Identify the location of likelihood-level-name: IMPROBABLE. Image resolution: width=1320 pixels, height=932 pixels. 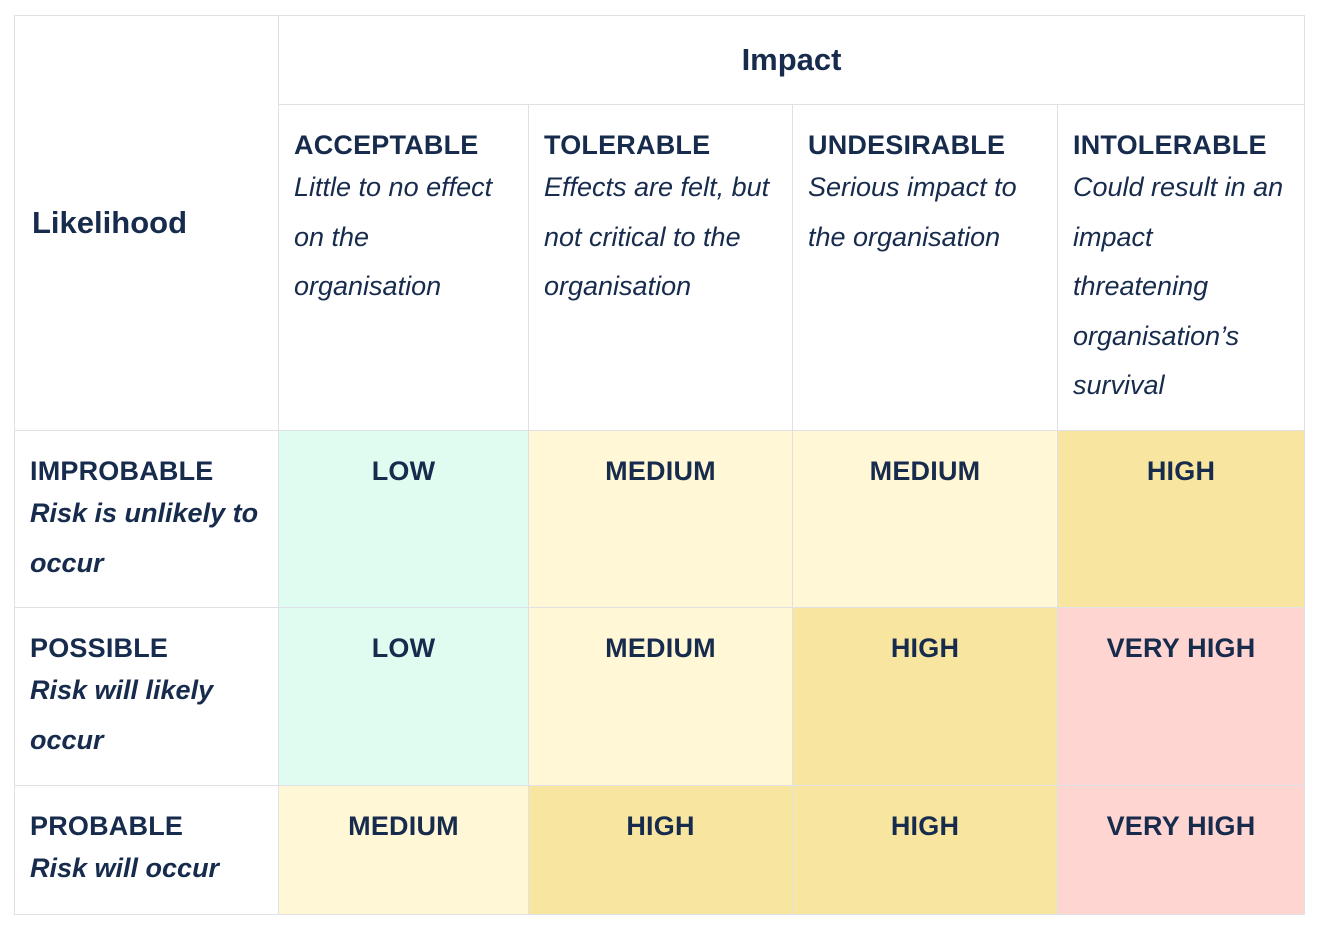
(122, 471).